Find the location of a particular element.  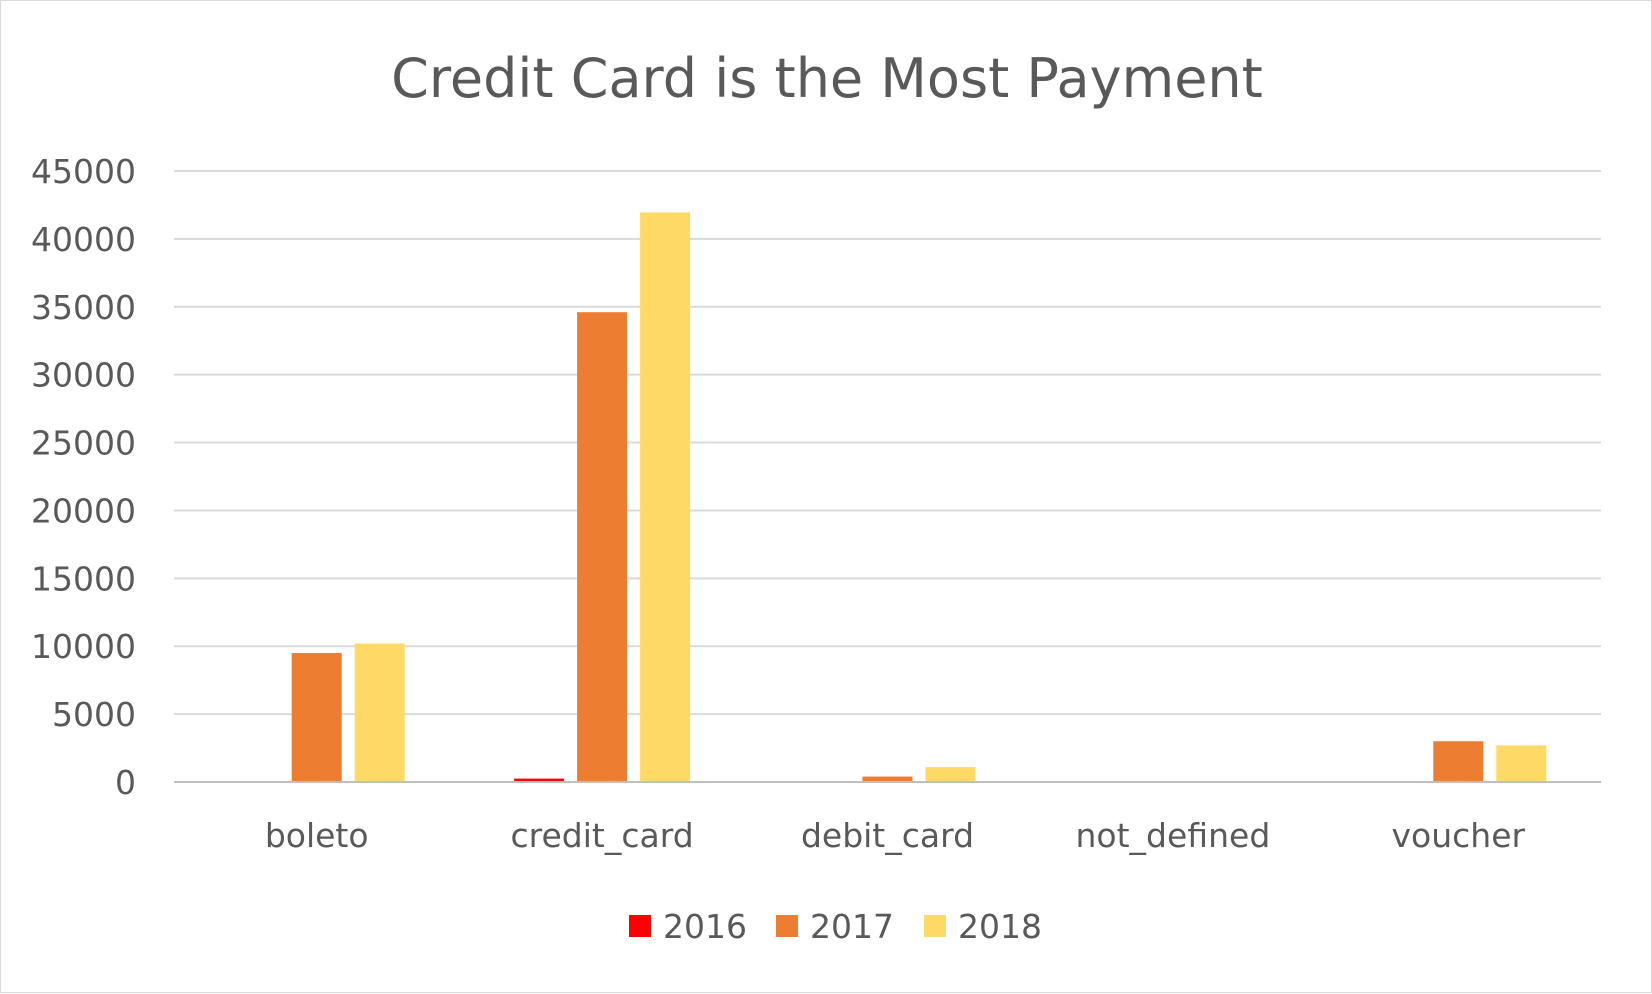

y-tick-label: 40000 is located at coordinates (83, 239).